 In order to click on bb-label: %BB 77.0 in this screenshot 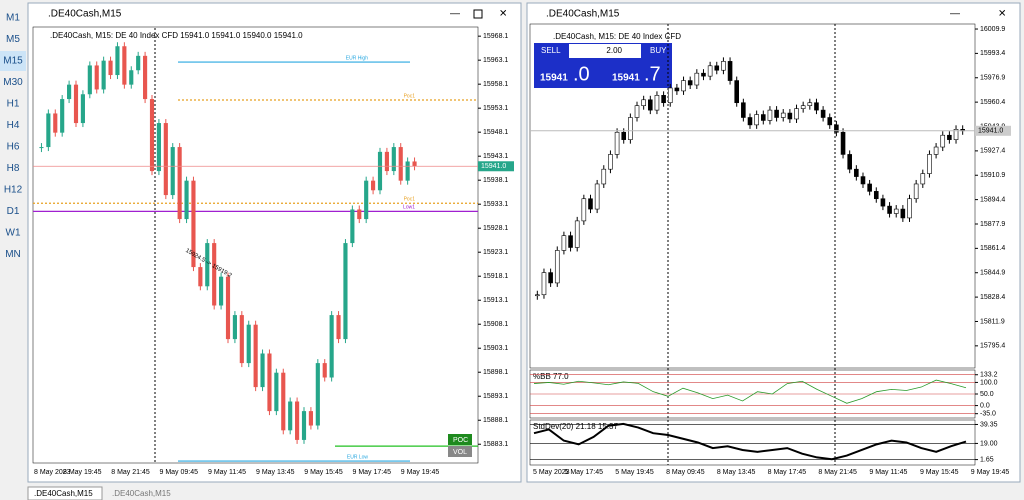, I will do `click(551, 376)`.